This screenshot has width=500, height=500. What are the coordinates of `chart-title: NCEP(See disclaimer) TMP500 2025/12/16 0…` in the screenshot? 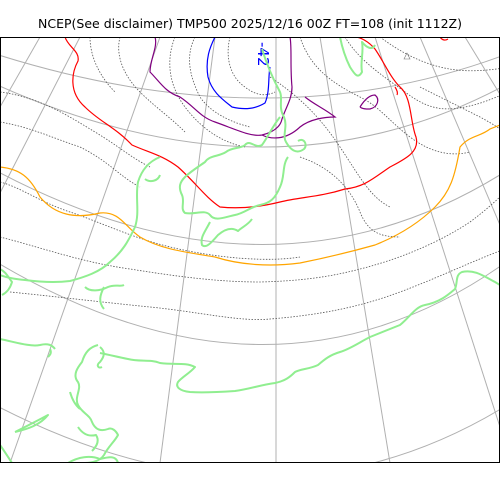 It's located at (250, 23).